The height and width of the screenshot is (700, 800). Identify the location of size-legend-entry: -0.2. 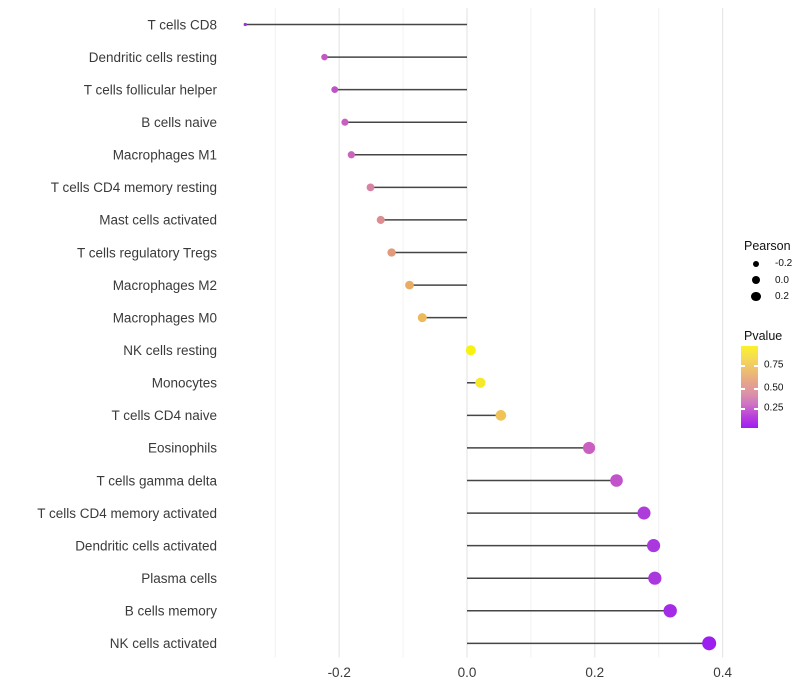
(768, 264).